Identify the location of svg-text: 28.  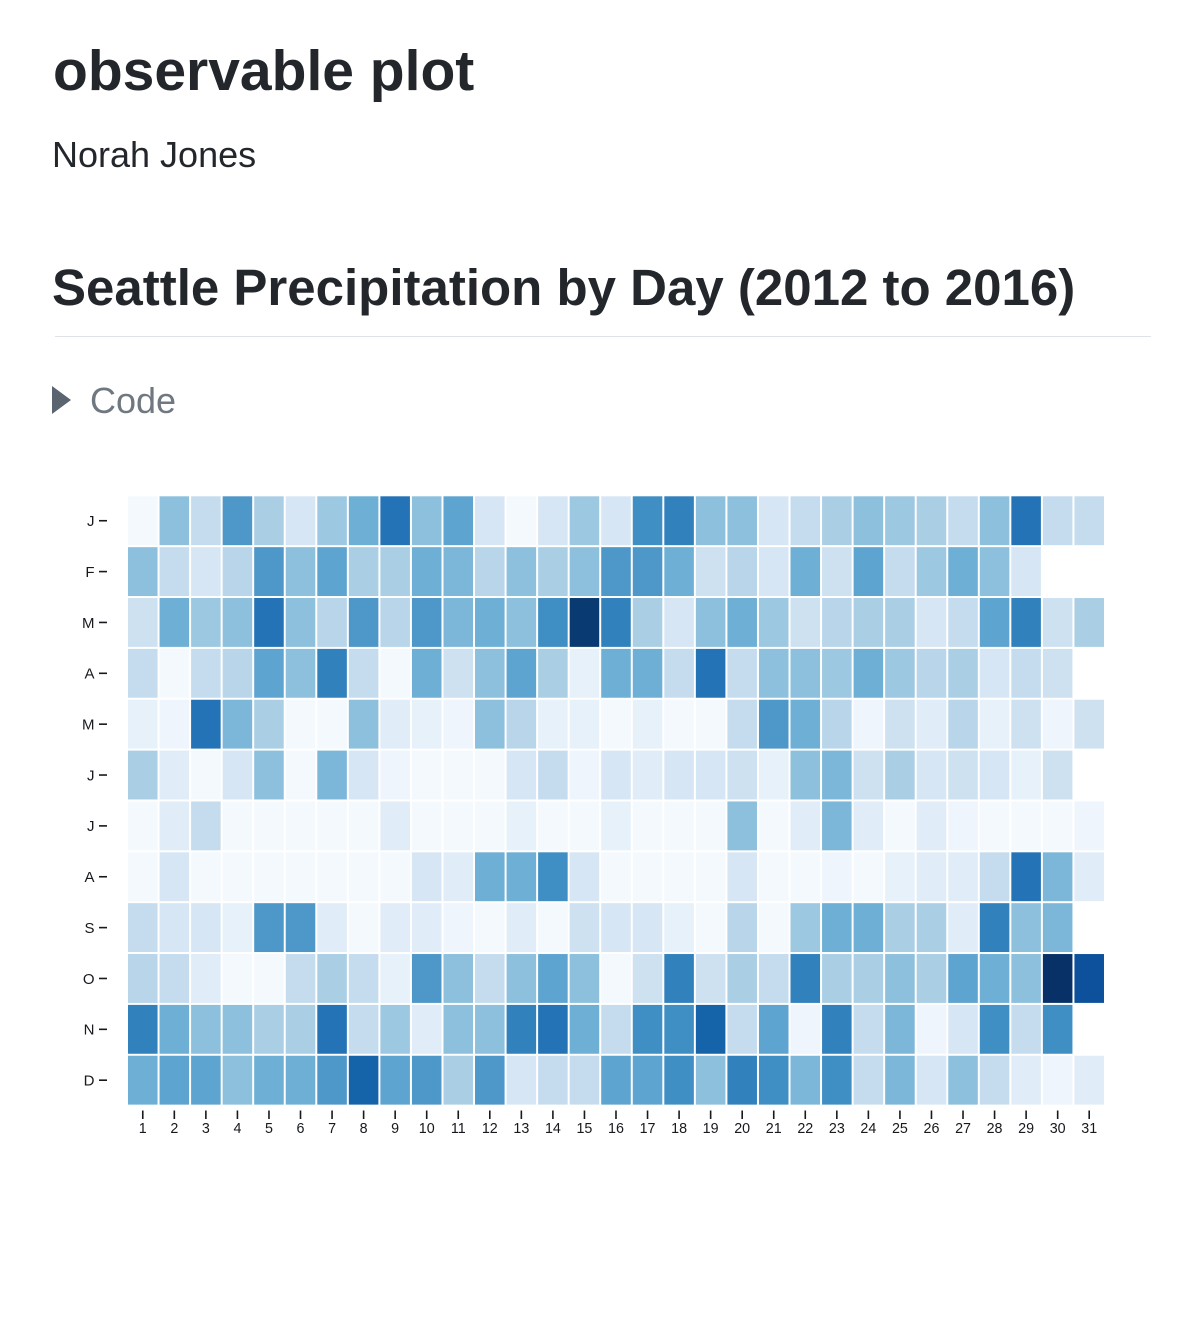
(995, 1129).